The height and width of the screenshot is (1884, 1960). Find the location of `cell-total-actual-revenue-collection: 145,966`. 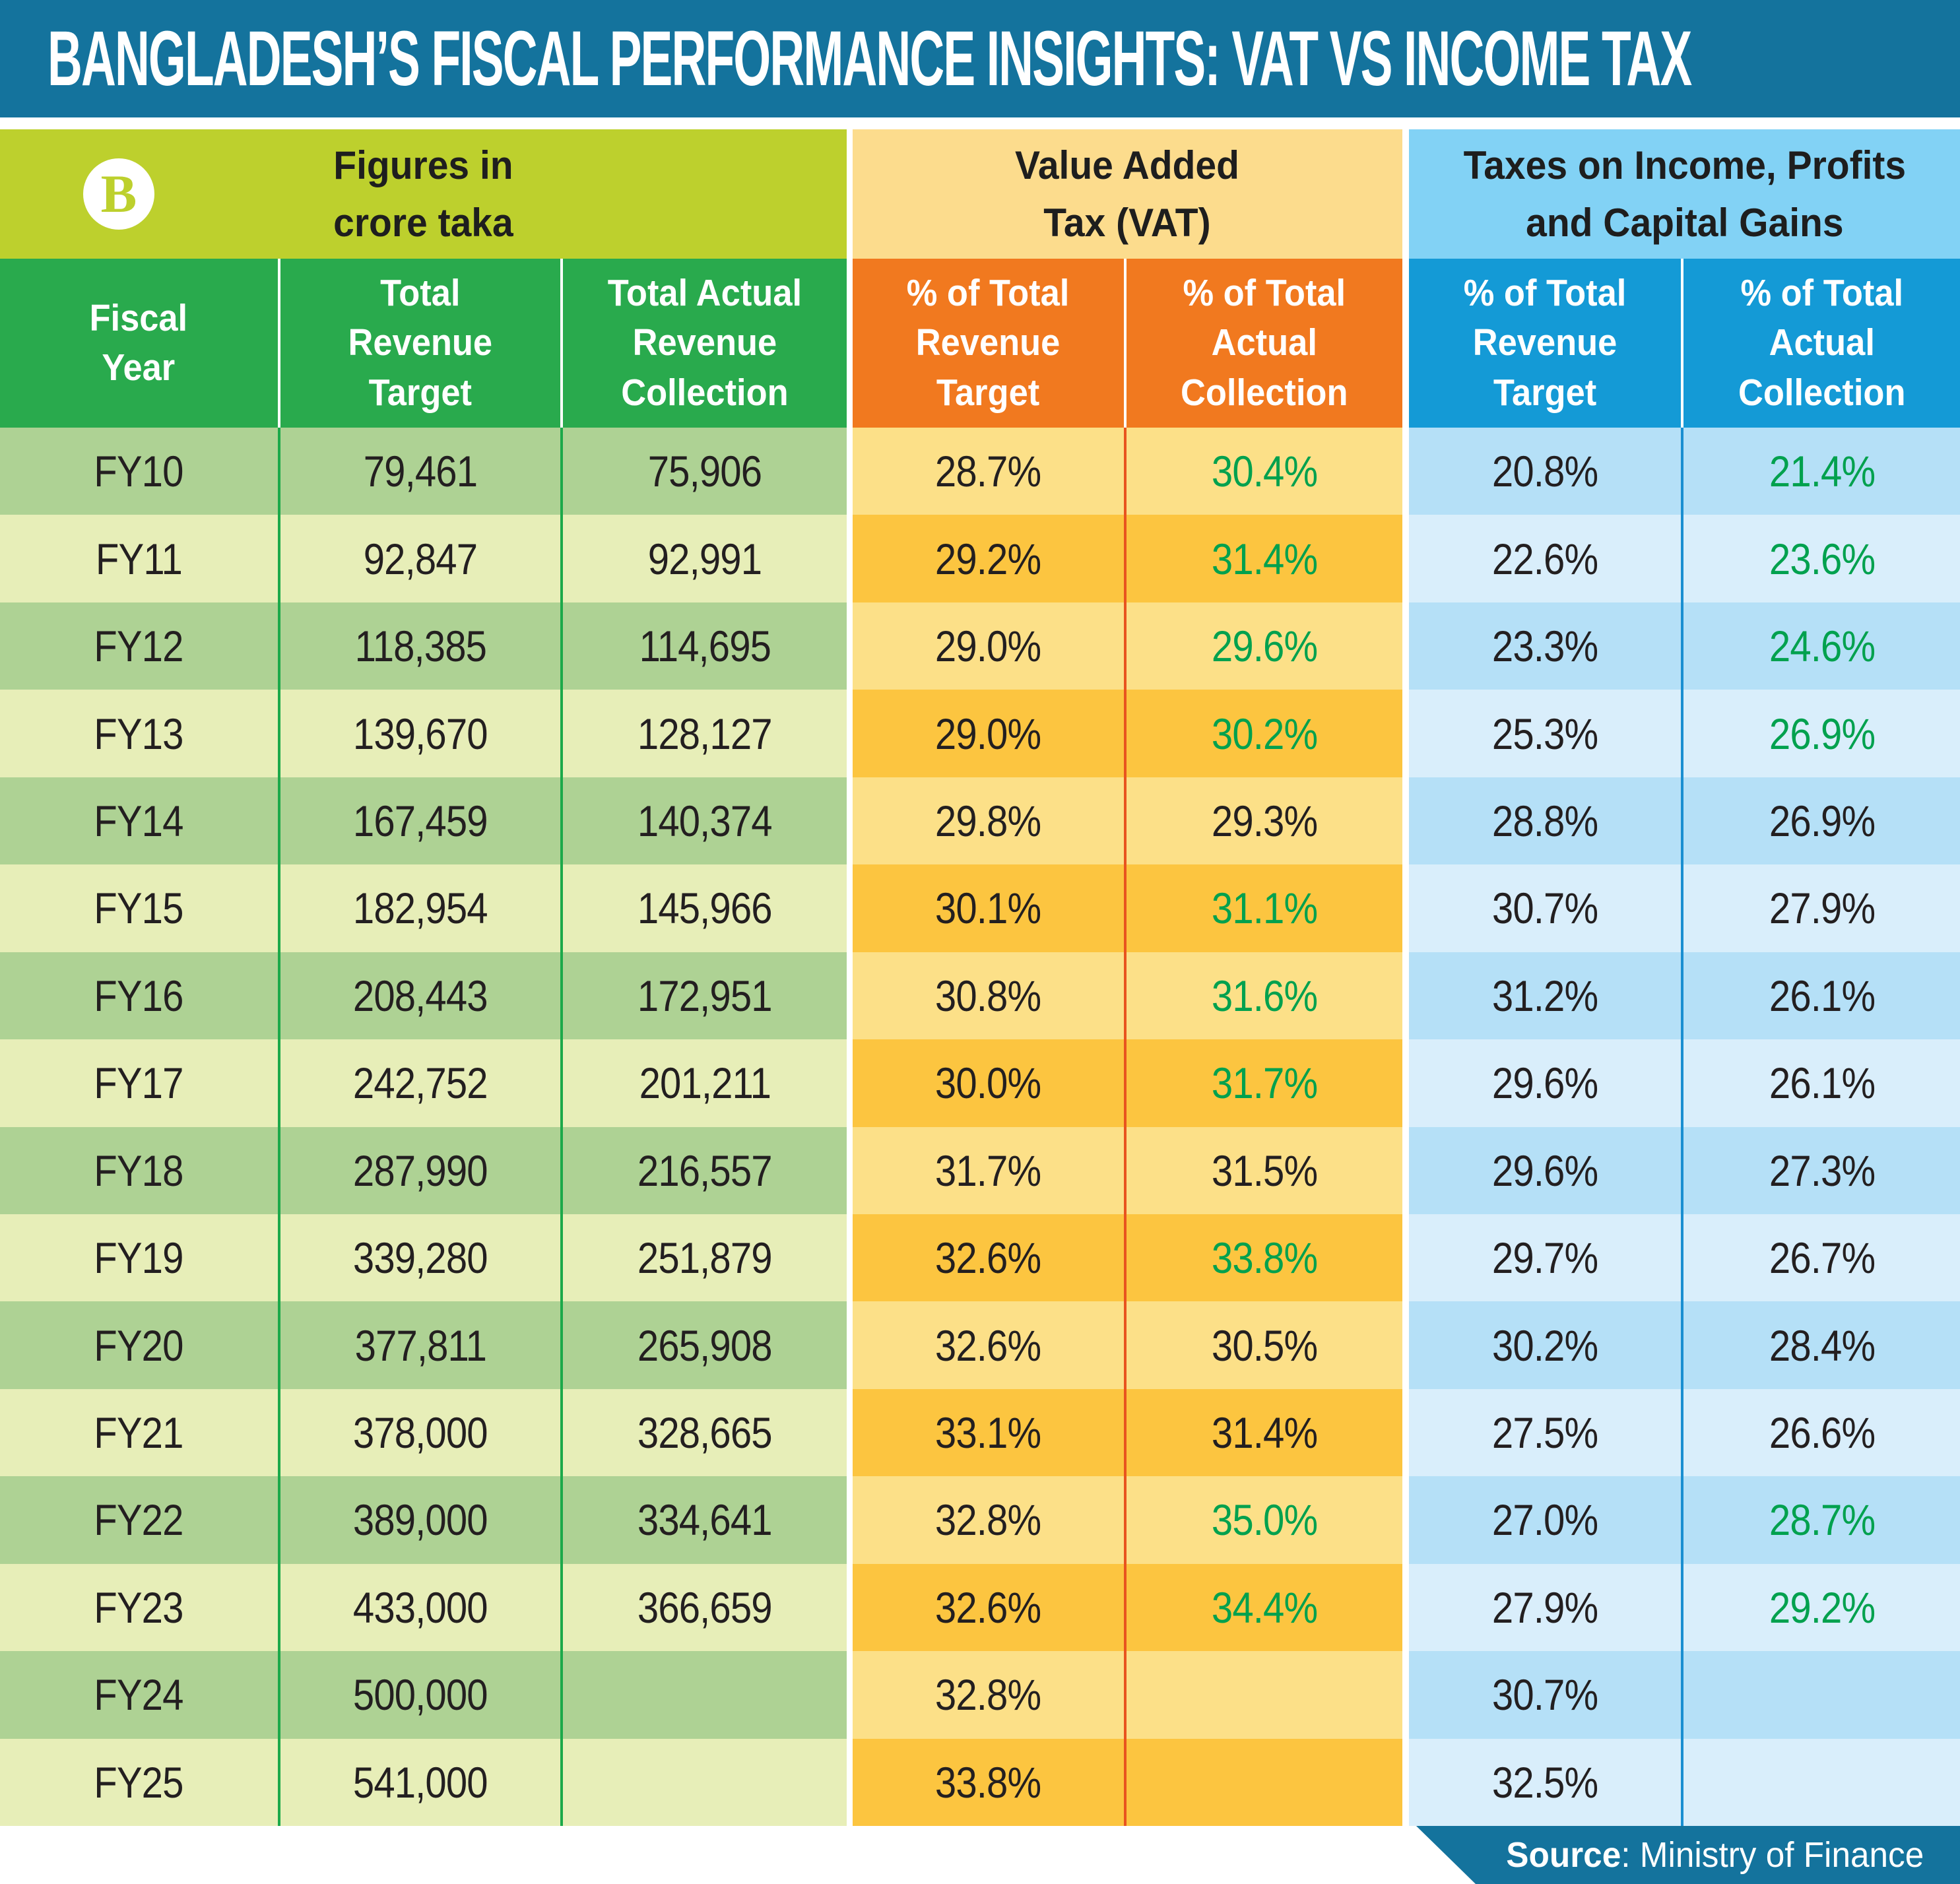

cell-total-actual-revenue-collection: 145,966 is located at coordinates (705, 908).